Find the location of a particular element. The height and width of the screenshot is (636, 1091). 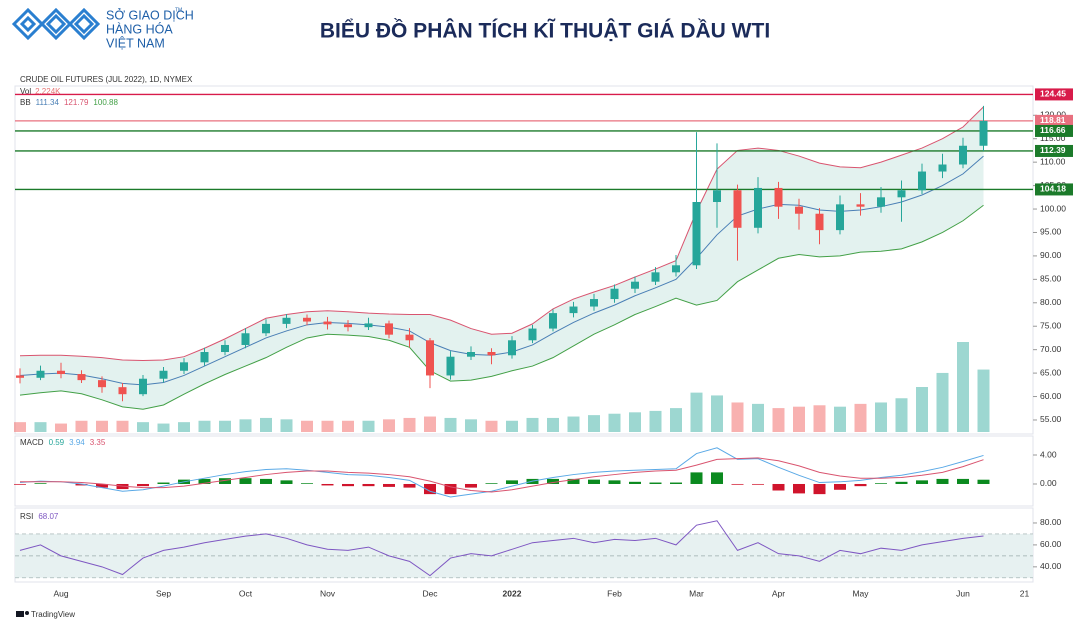

signal-line is located at coordinates (502, 475).